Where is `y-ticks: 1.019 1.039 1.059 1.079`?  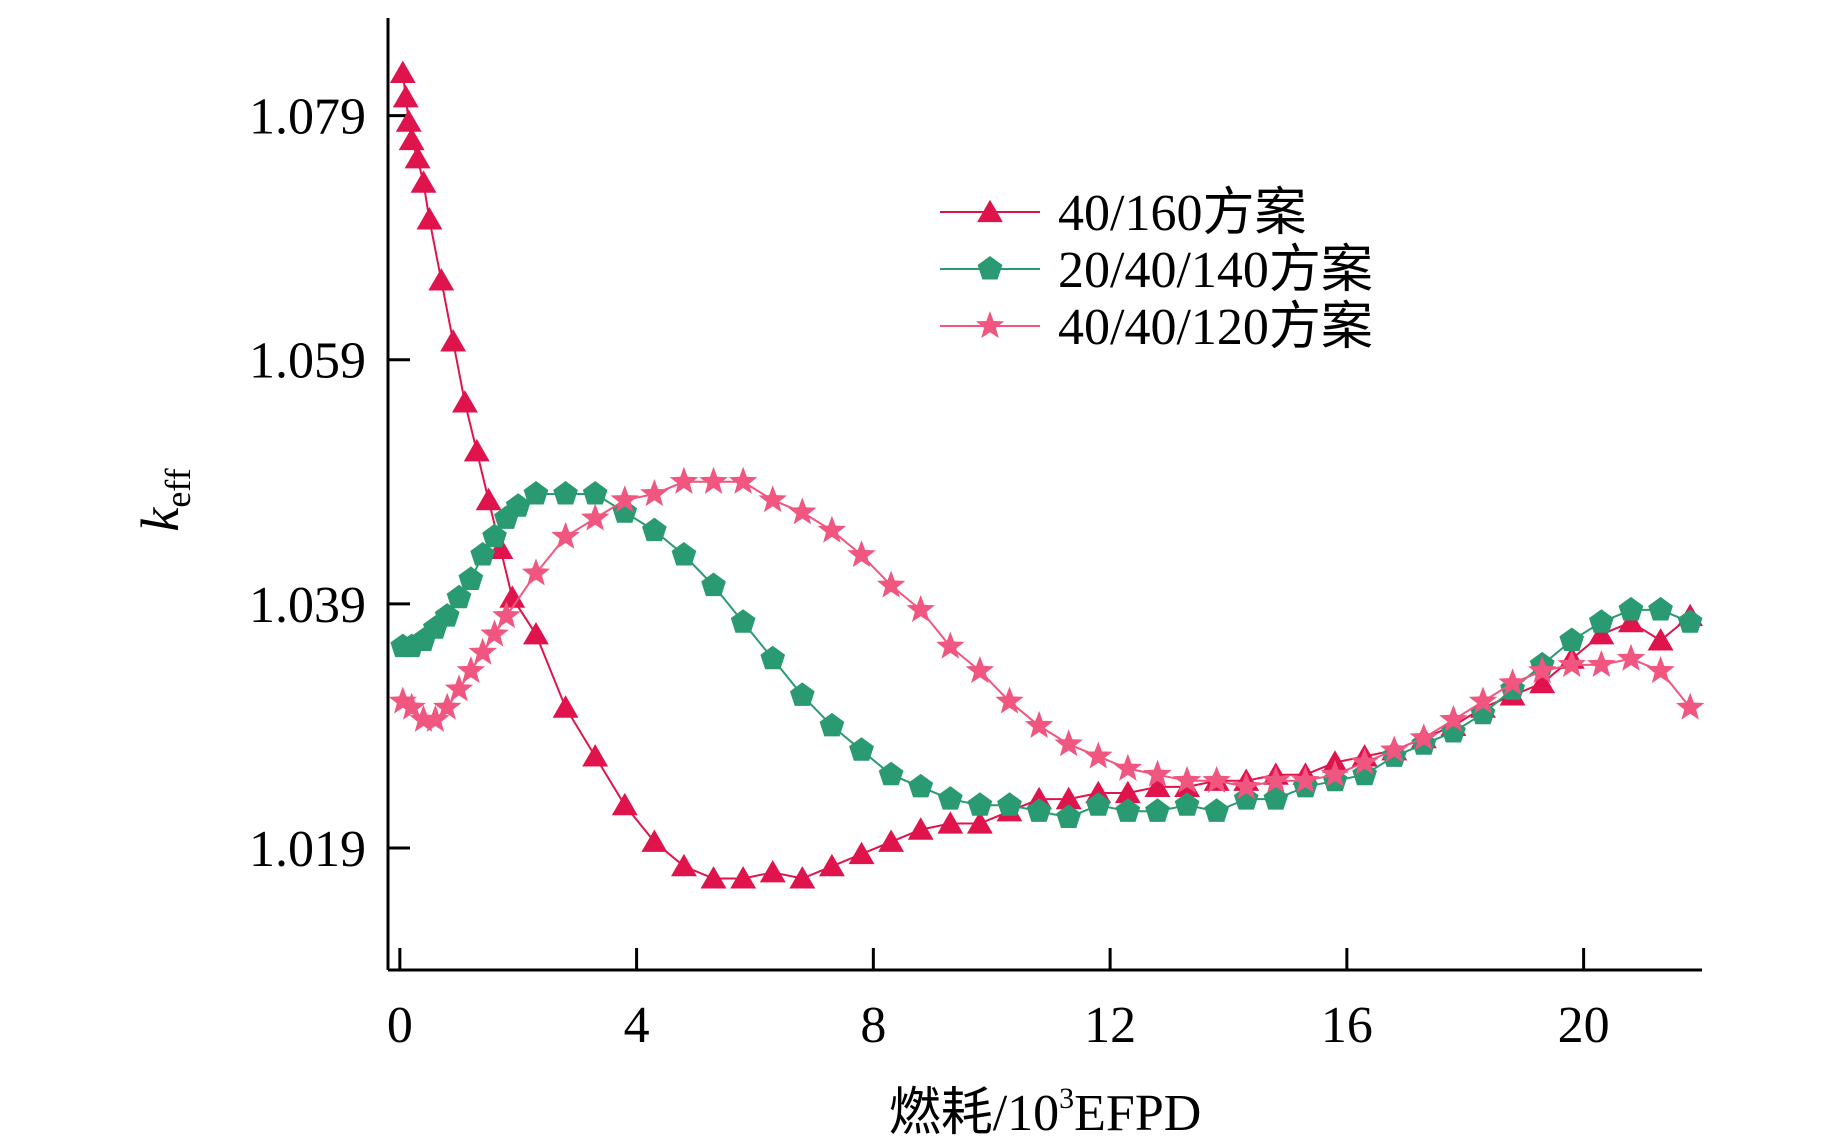 y-ticks: 1.019 1.039 1.059 1.079 is located at coordinates (329, 483).